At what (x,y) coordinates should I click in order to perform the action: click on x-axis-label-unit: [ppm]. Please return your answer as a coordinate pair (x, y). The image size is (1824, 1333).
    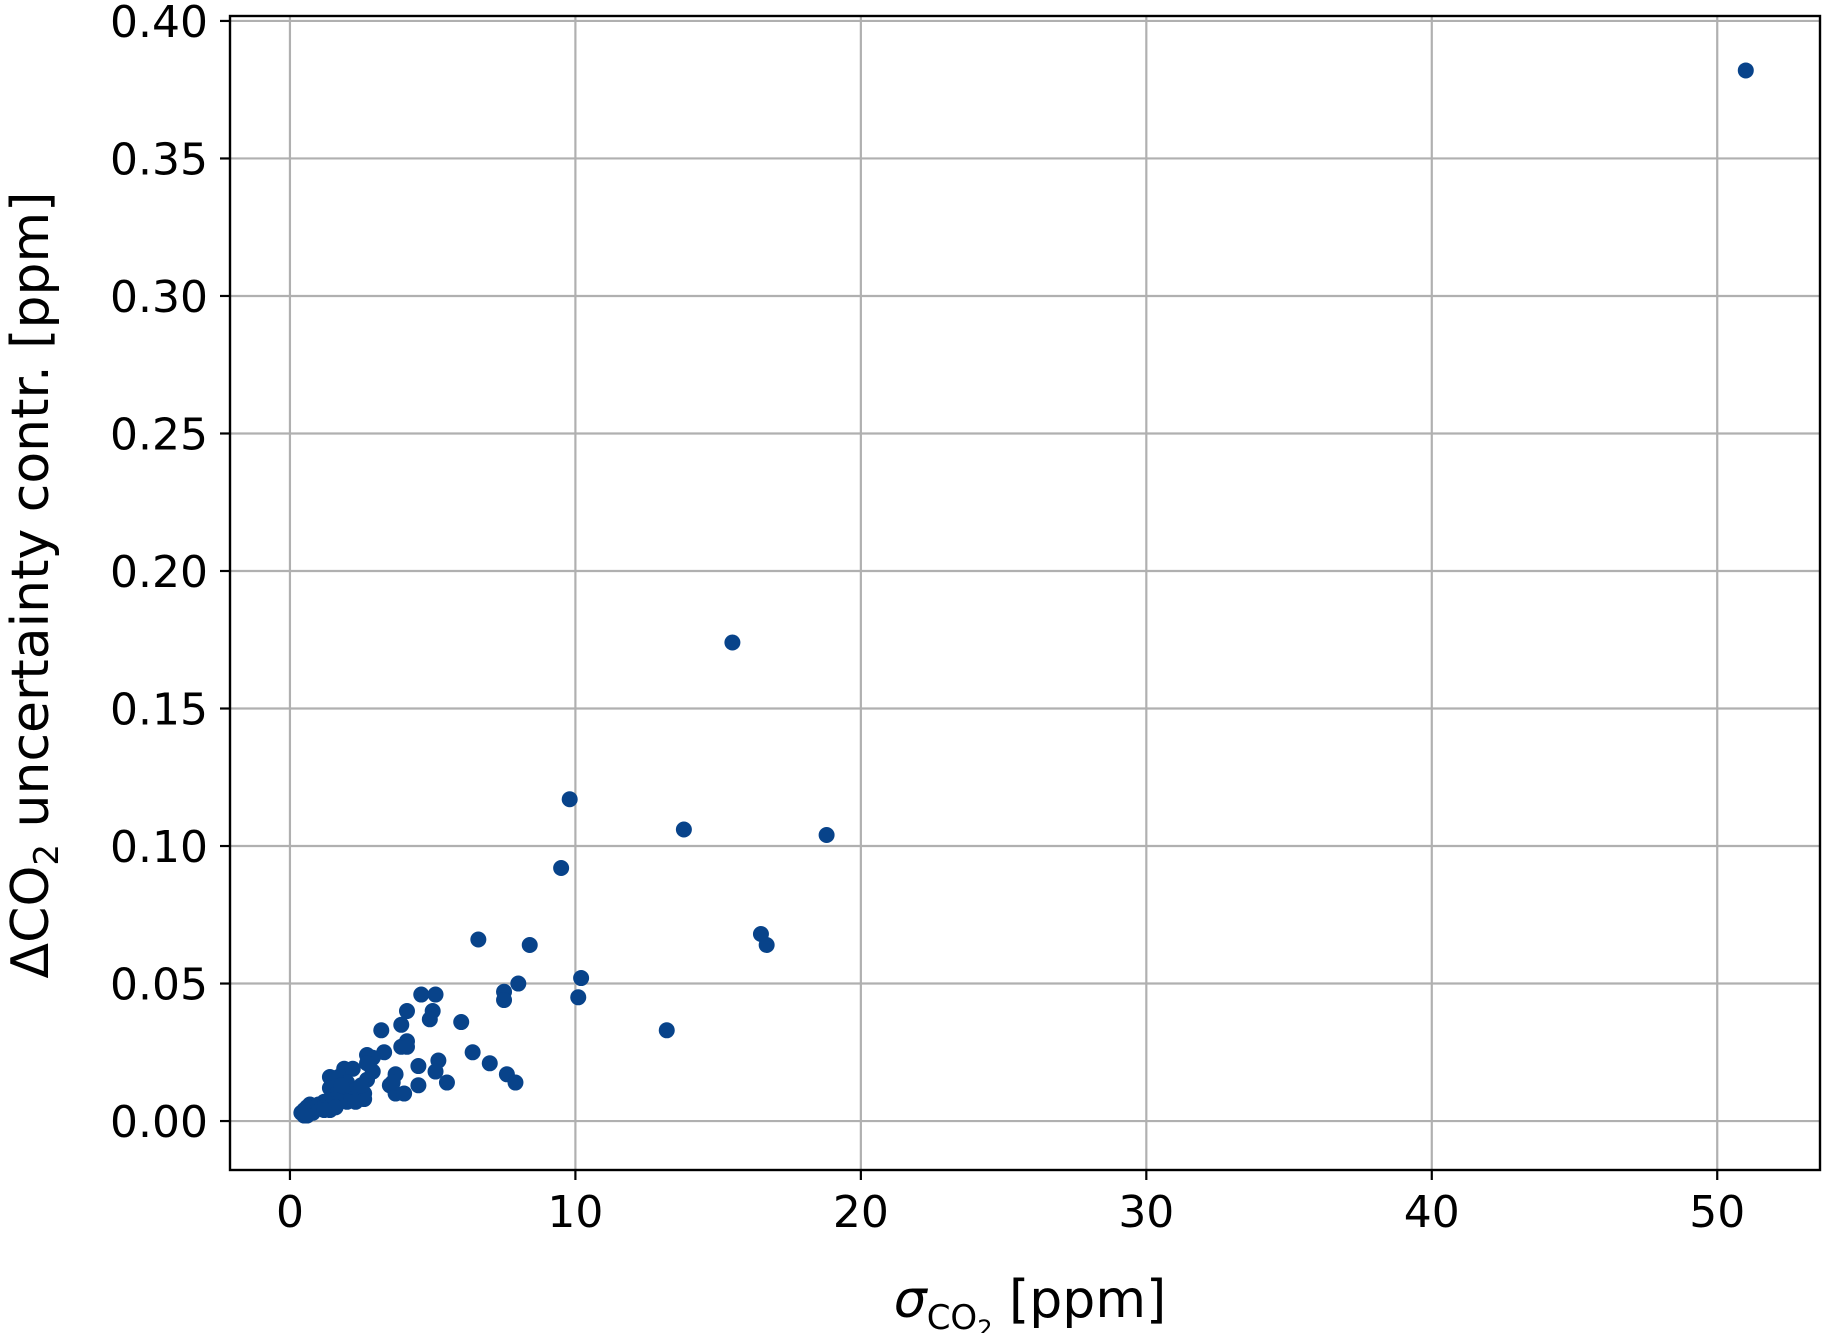
    Looking at the image, I should click on (1079, 1300).